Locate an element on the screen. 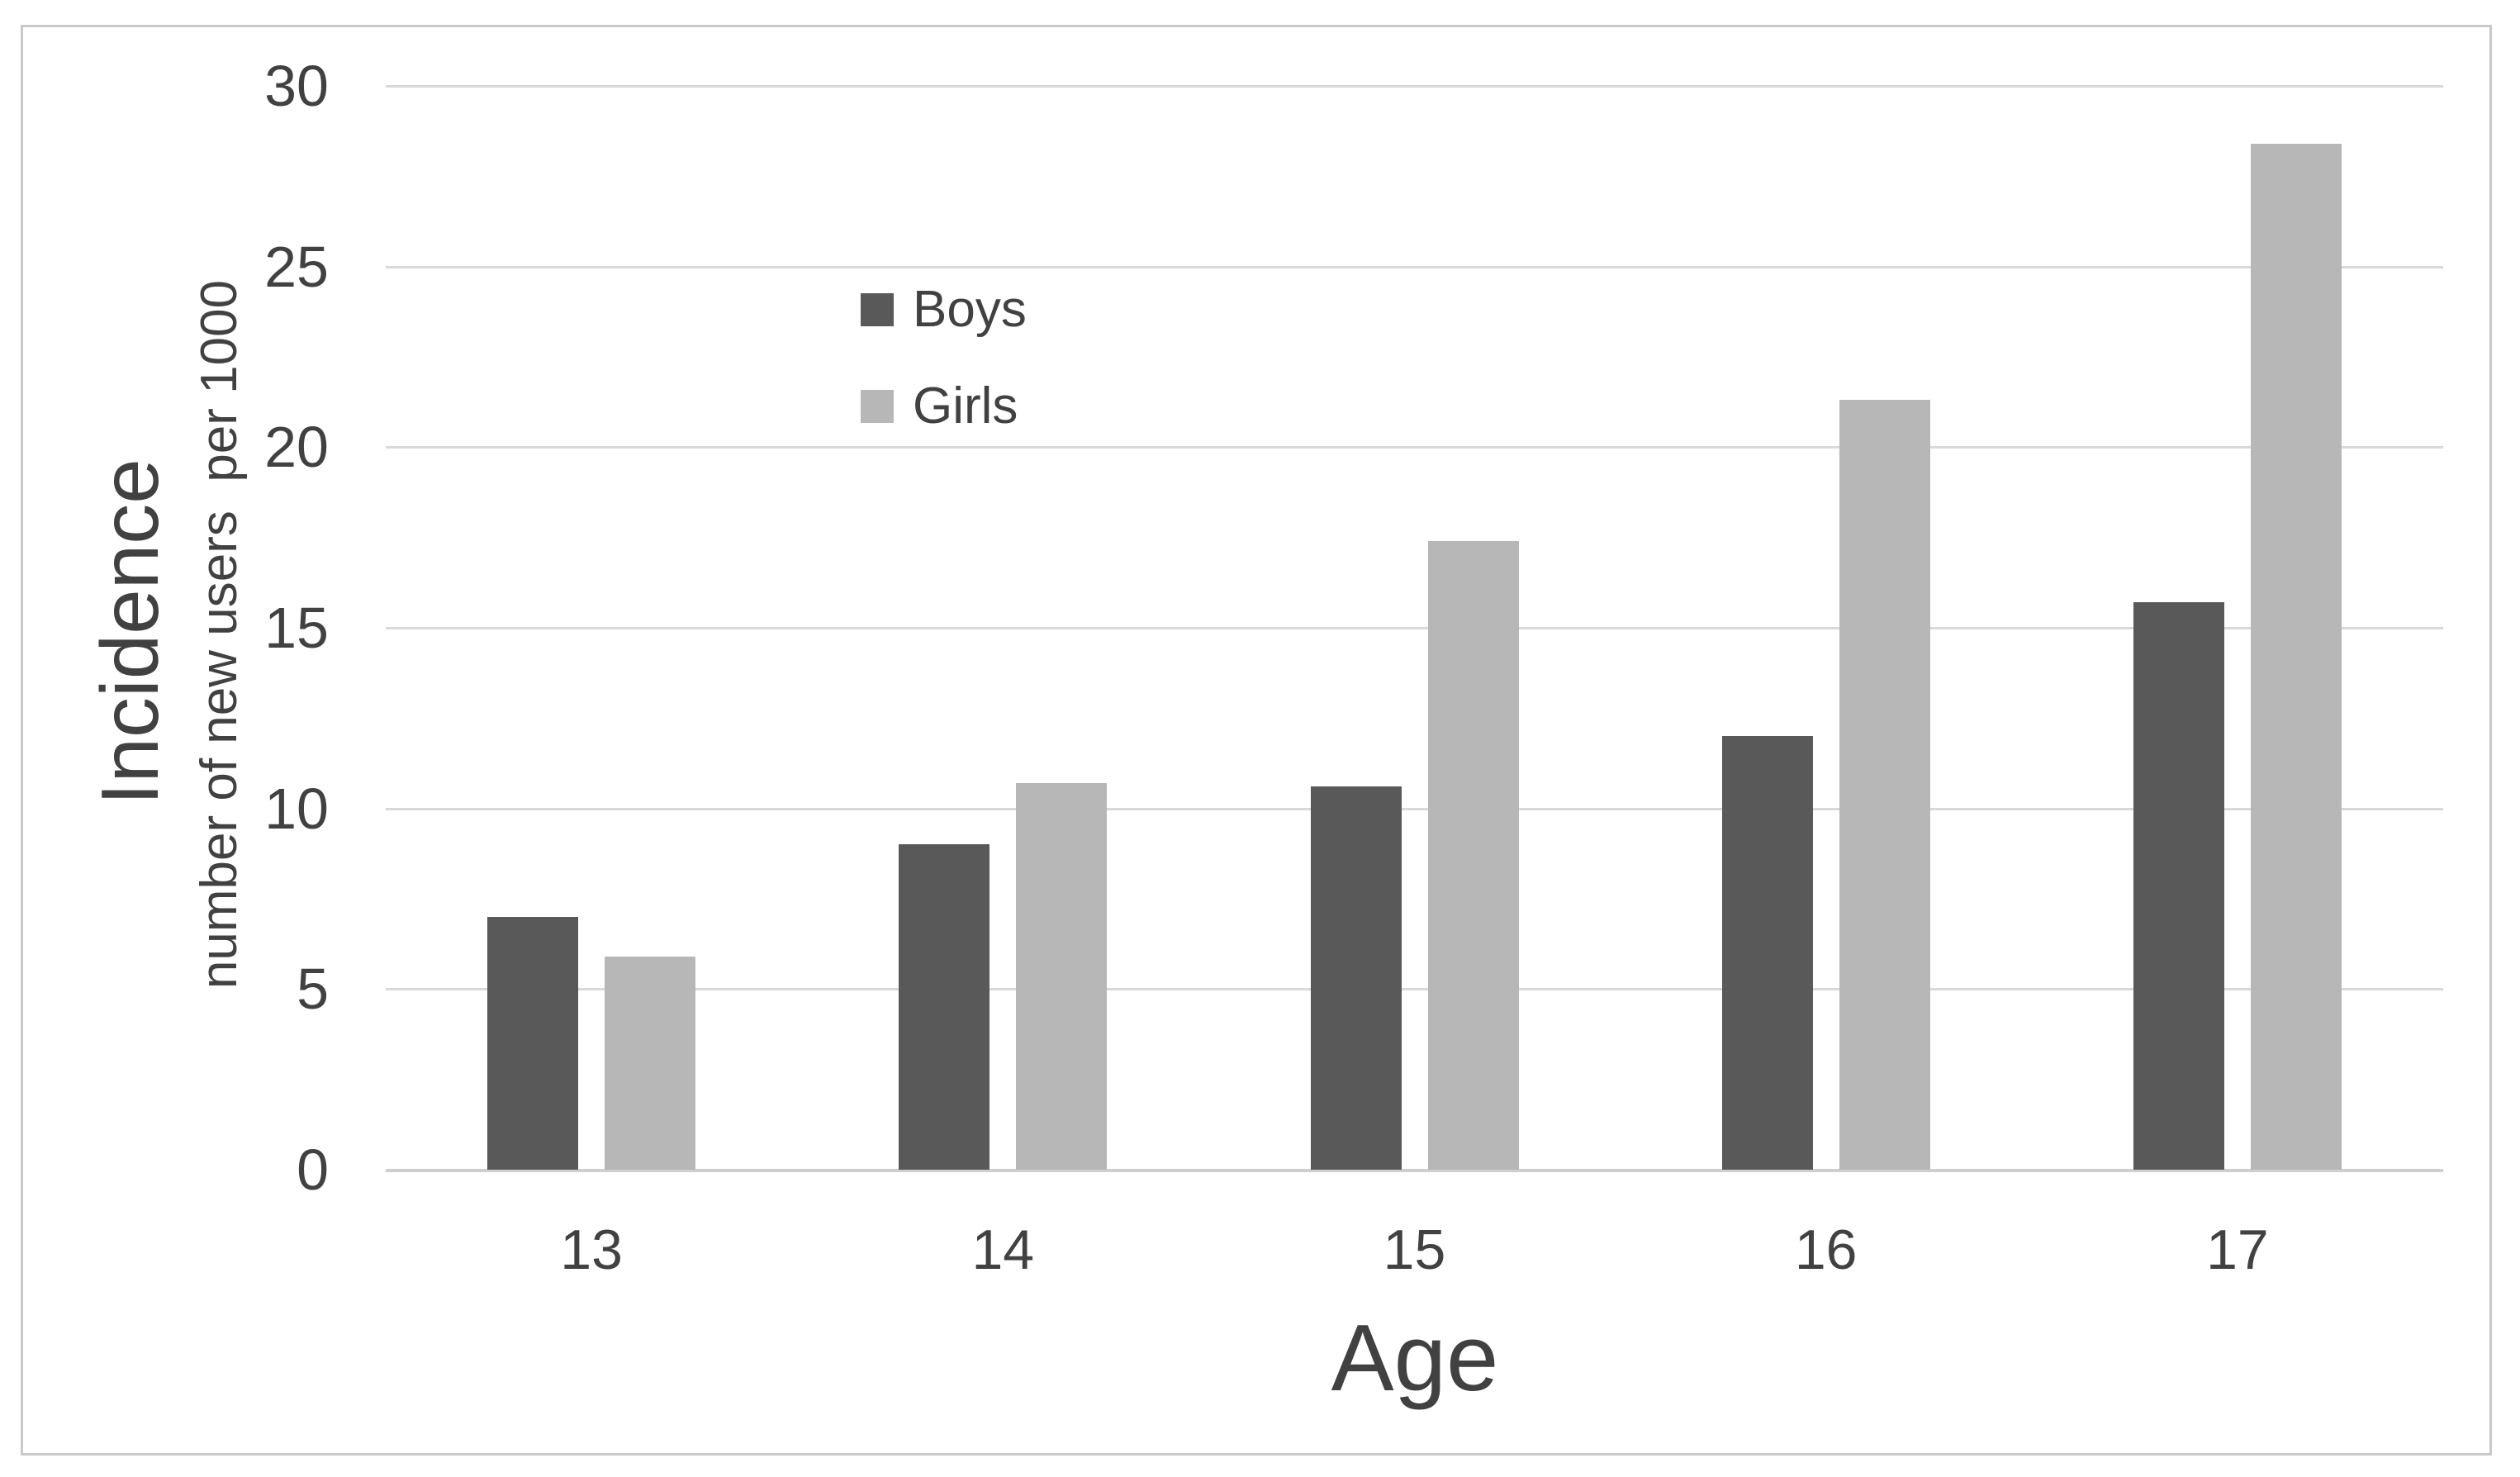 The image size is (2520, 1477). x-tick-label-15: 15 is located at coordinates (1414, 1249).